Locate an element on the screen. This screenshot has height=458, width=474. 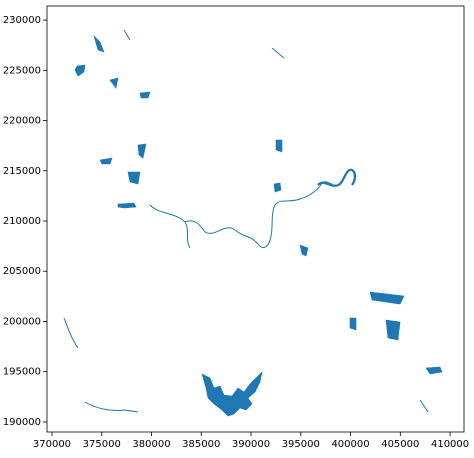
y-tick-label: 200000 is located at coordinates (22, 321).